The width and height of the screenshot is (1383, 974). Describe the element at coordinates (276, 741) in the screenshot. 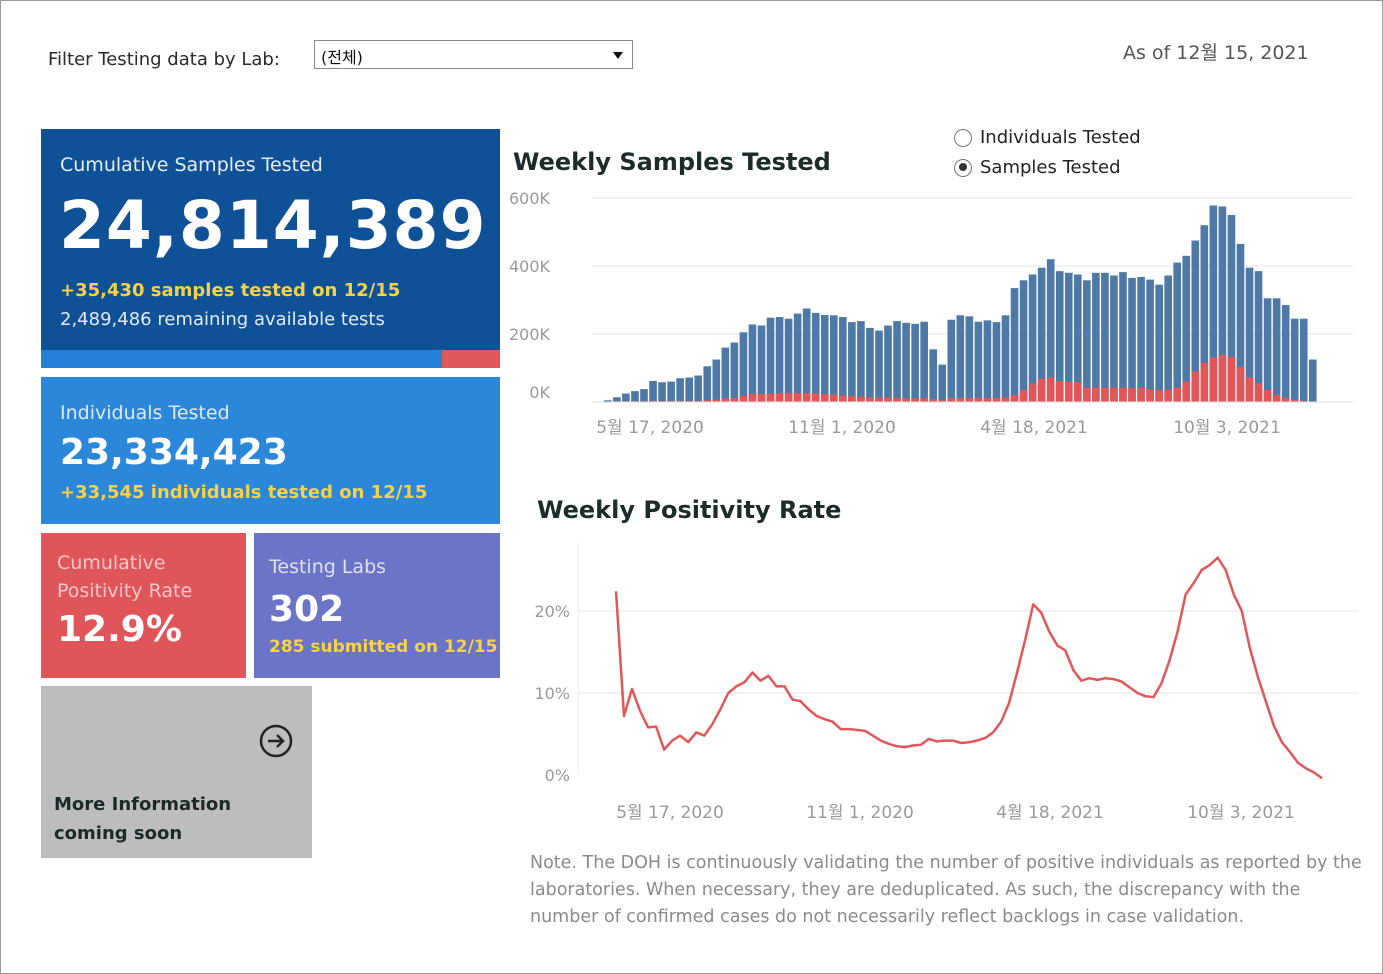

I see `arrow-right-circle-icon` at that location.